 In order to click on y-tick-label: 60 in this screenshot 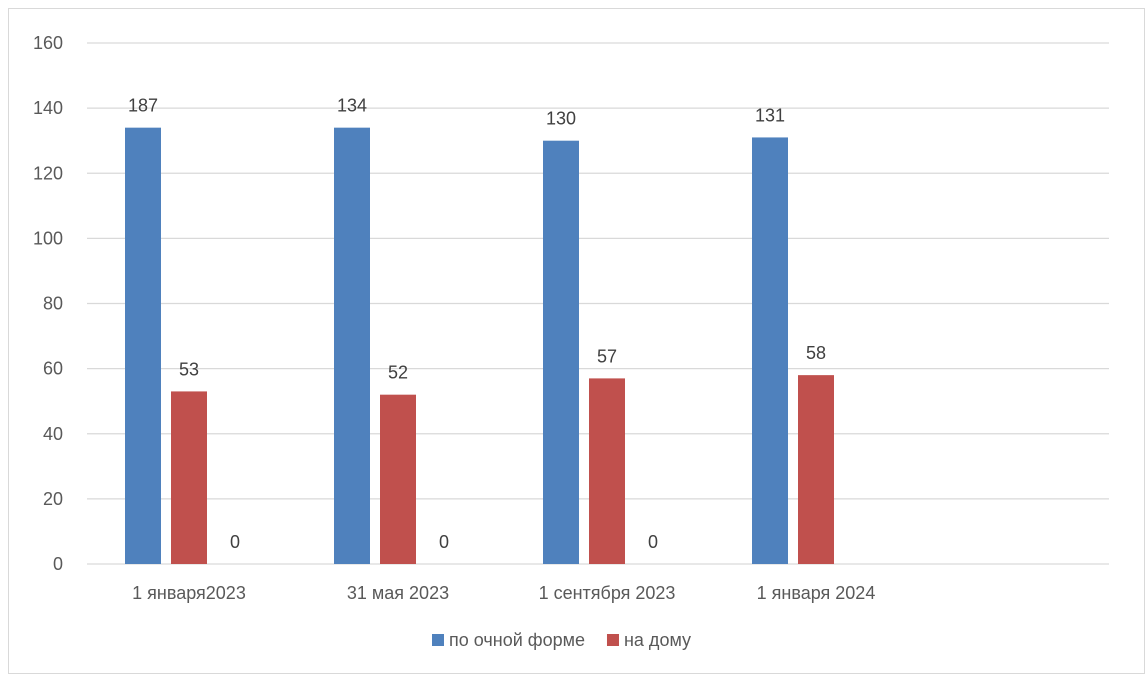, I will do `click(53, 369)`.